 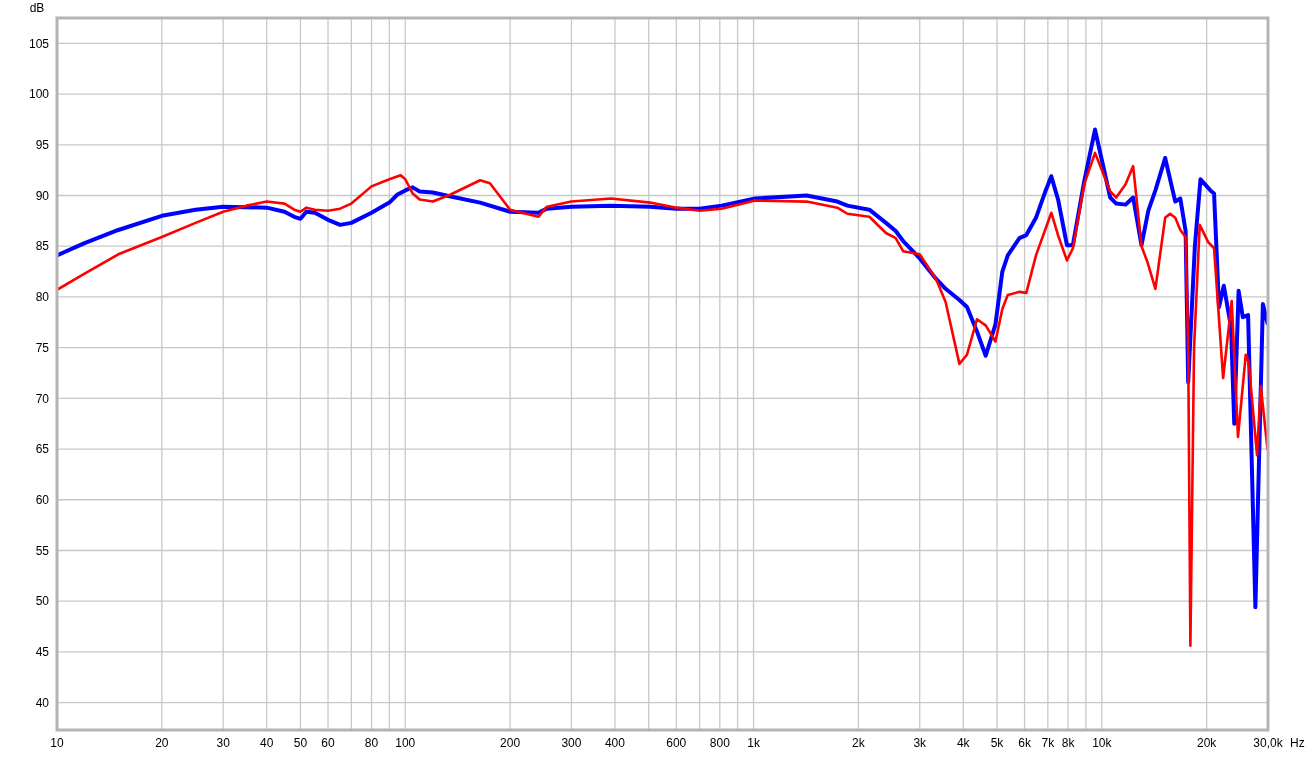 What do you see at coordinates (405, 743) in the screenshot?
I see `x-tick-label: 100` at bounding box center [405, 743].